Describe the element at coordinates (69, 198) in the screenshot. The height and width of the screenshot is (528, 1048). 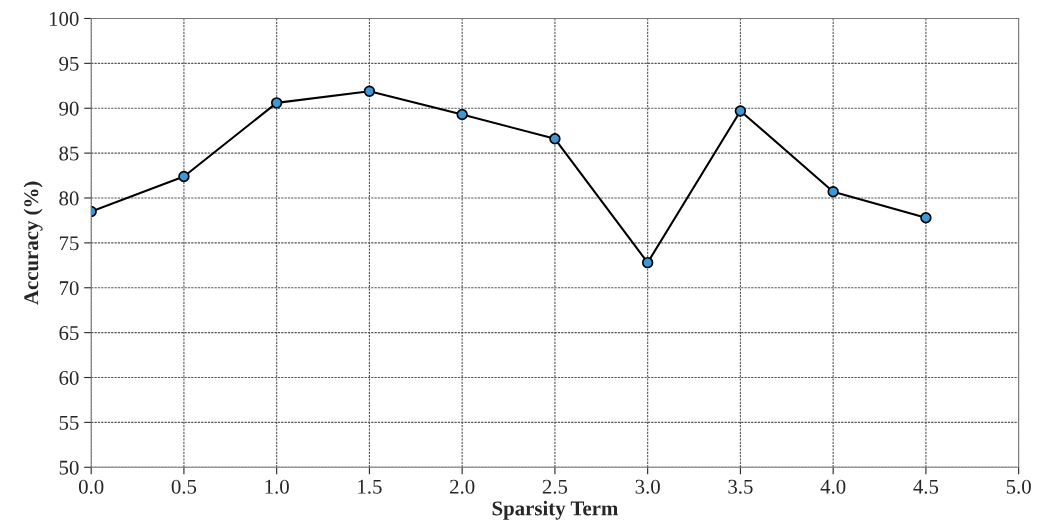
I see `y-tick-label: 80` at that location.